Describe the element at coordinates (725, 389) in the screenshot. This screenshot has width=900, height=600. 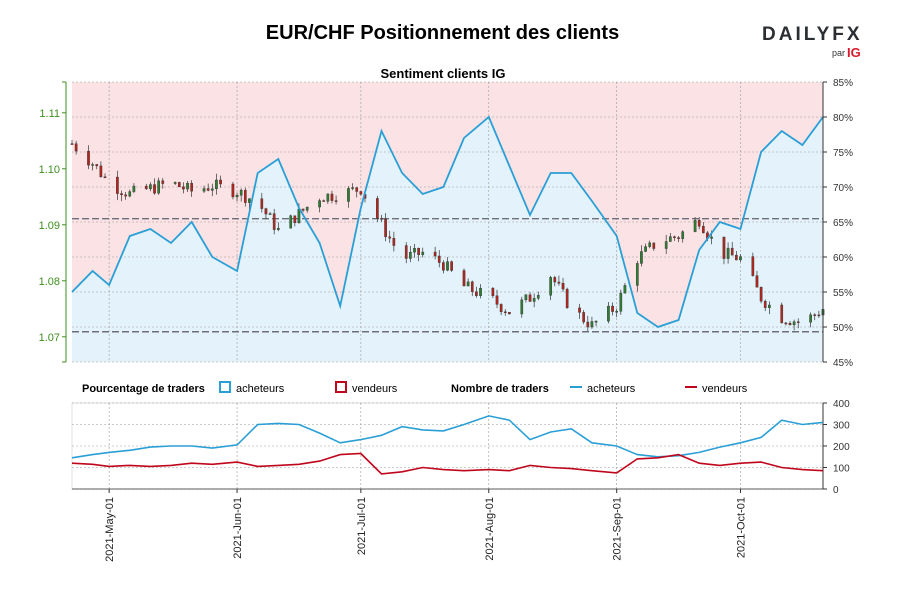
I see `legend-count-short: vendeurs` at that location.